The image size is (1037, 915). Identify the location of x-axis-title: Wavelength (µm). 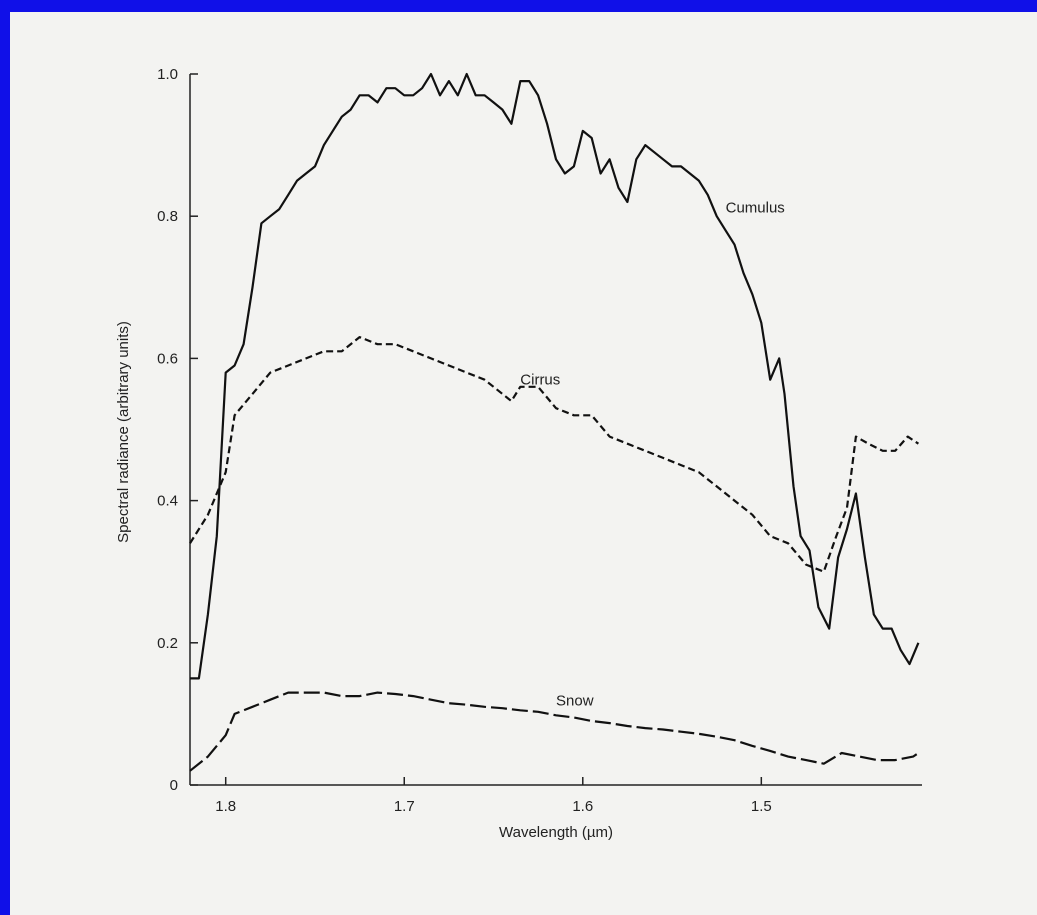
(556, 832).